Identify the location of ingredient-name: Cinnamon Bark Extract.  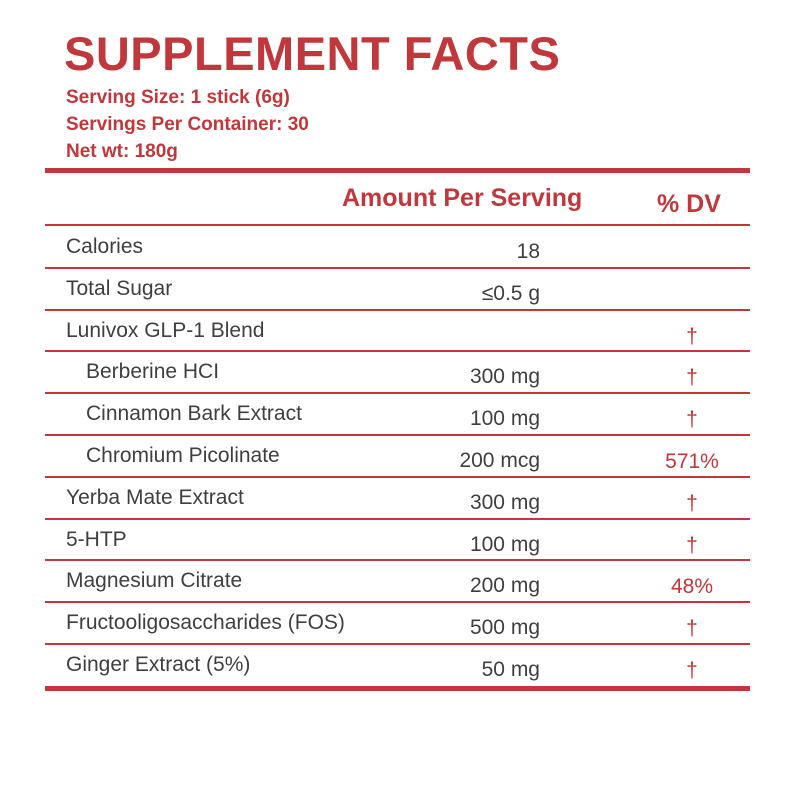
(194, 414).